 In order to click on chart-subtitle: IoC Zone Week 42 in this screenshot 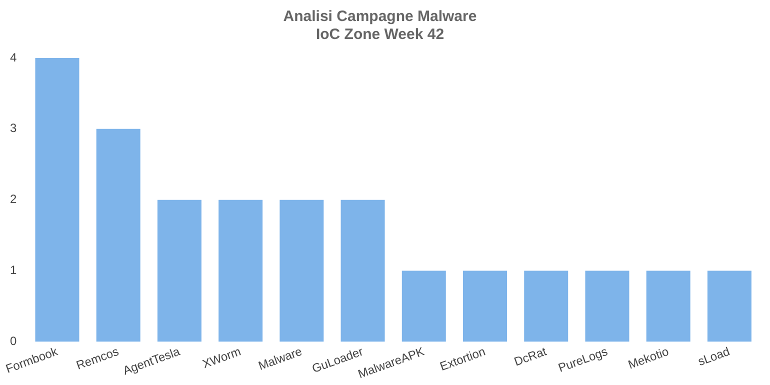, I will do `click(380, 35)`.